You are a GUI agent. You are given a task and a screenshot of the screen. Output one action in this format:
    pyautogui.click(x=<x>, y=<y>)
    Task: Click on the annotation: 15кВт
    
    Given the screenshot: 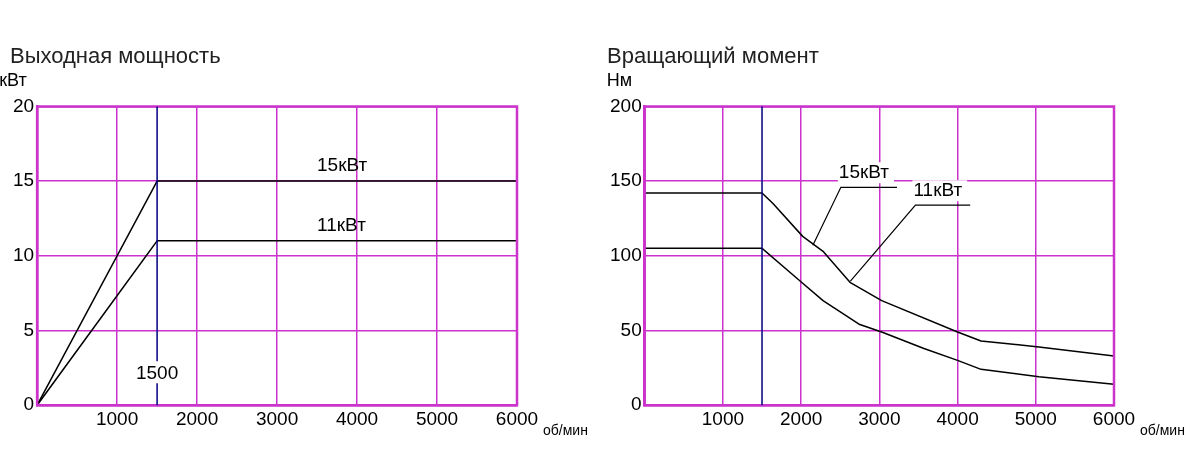 What is the action you would take?
    pyautogui.click(x=864, y=172)
    